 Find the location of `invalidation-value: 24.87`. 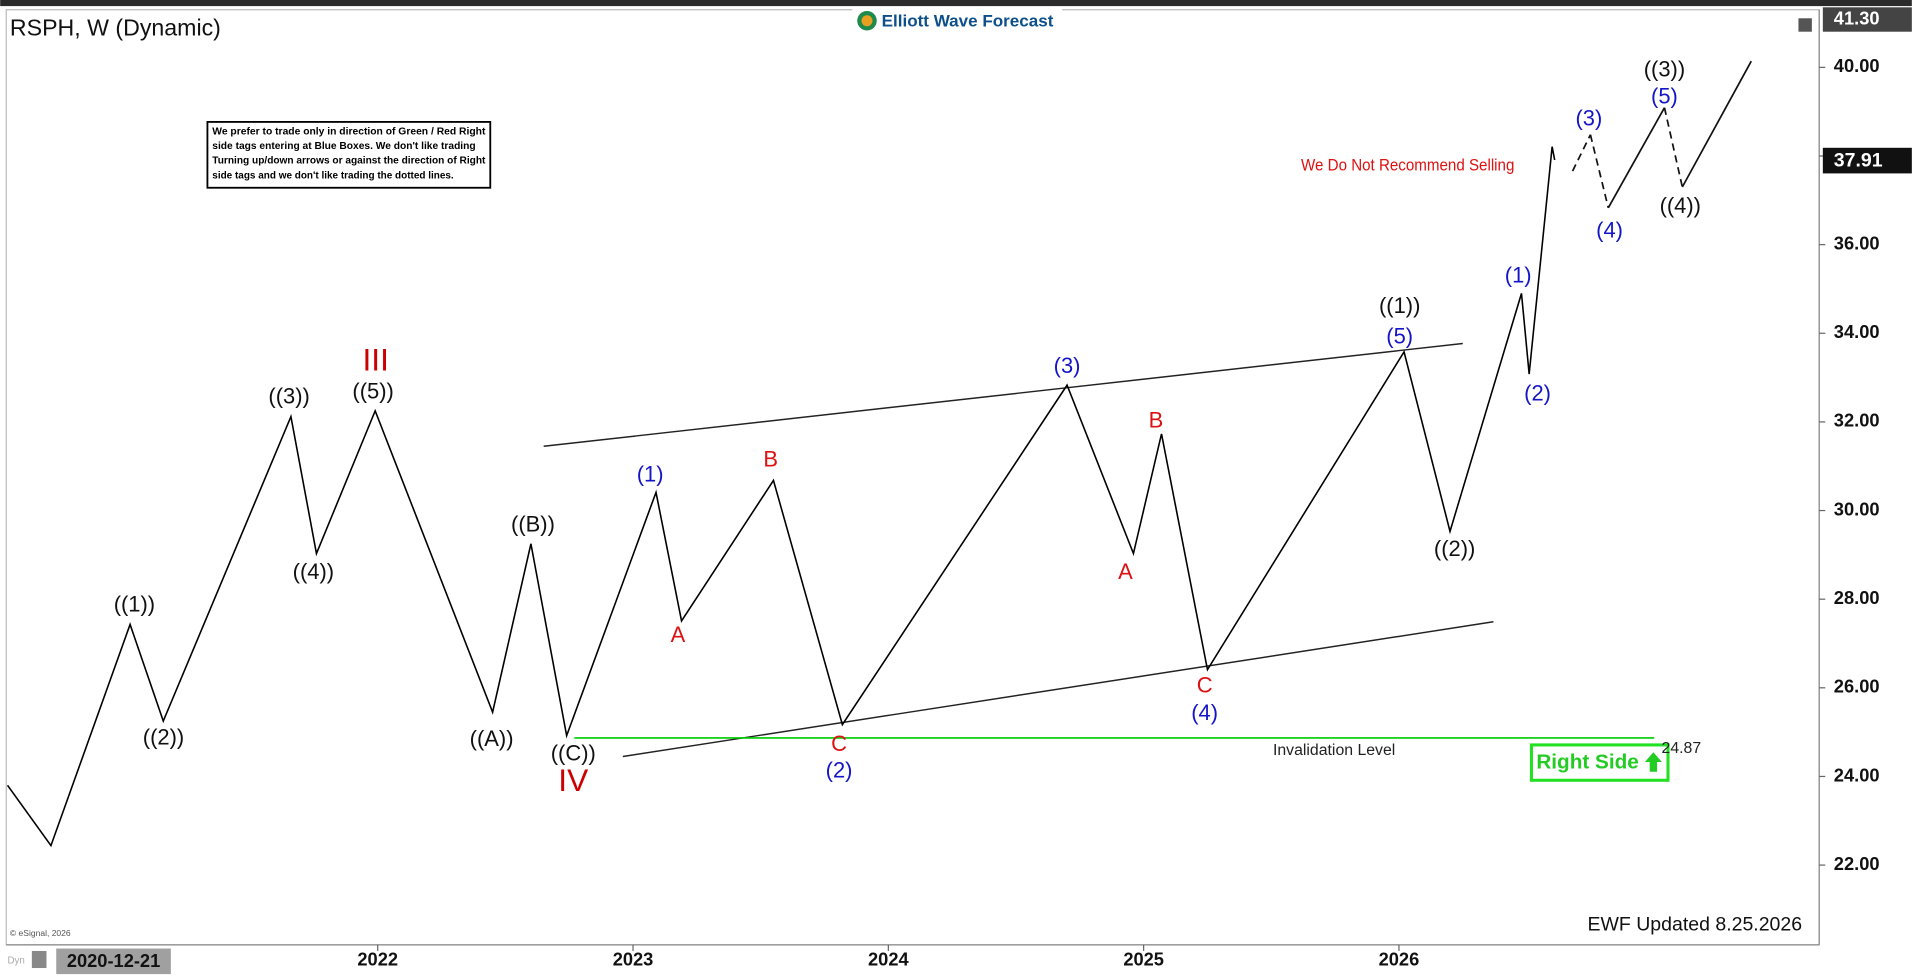

invalidation-value: 24.87 is located at coordinates (1682, 748).